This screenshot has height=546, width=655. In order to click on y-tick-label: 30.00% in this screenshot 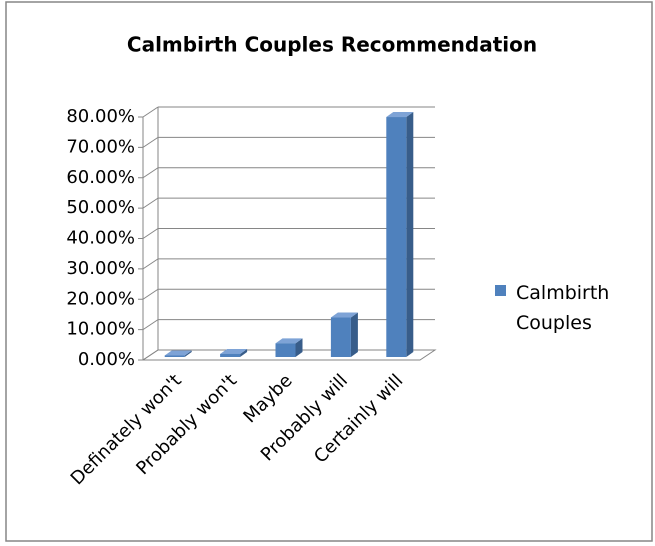, I will do `click(100, 268)`.